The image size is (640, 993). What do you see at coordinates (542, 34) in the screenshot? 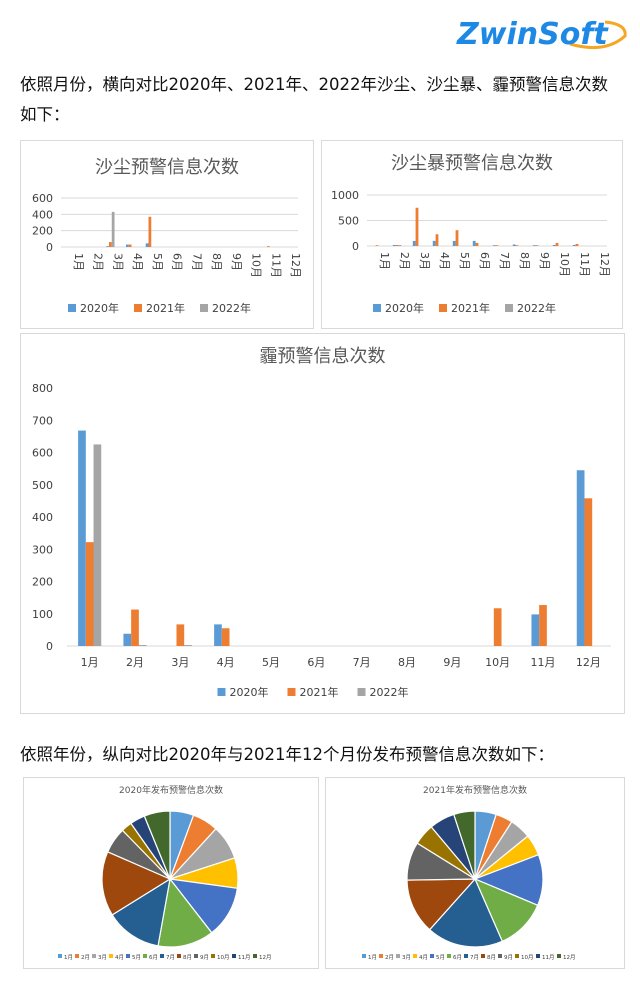
I see `zwinsoft-logo: ZwinSoft` at bounding box center [542, 34].